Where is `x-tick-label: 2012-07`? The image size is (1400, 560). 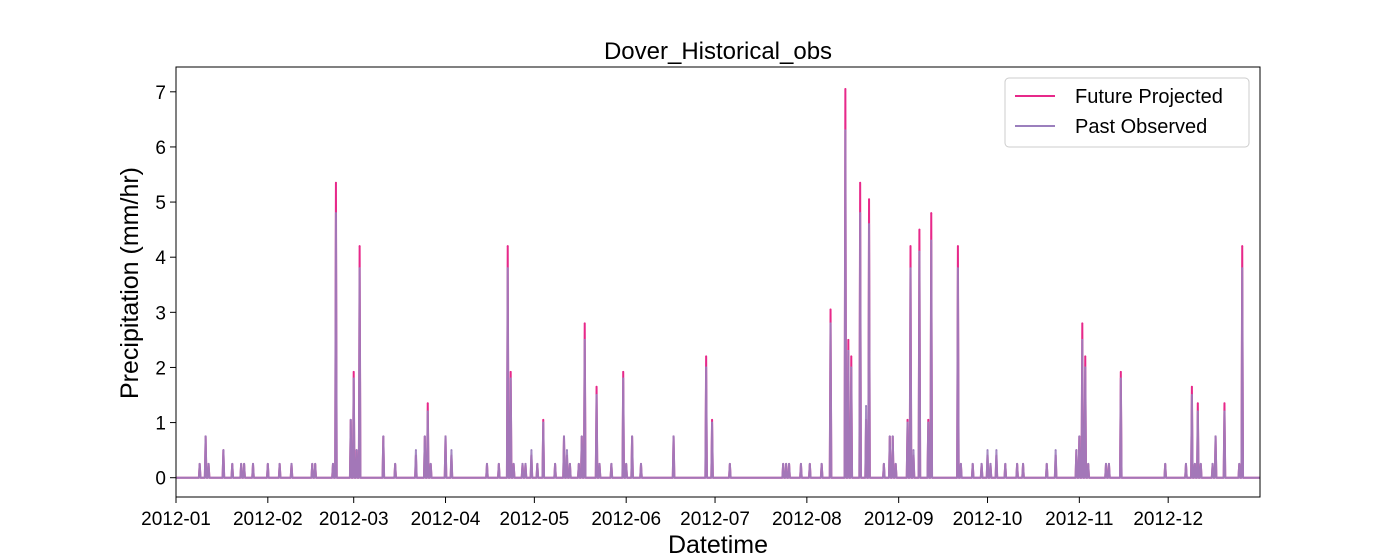
x-tick-label: 2012-07 is located at coordinates (715, 519).